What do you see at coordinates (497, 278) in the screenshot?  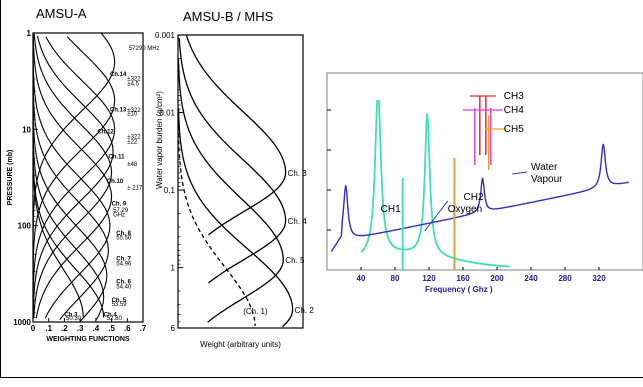 I see `spectrum-x-tick-label: 200` at bounding box center [497, 278].